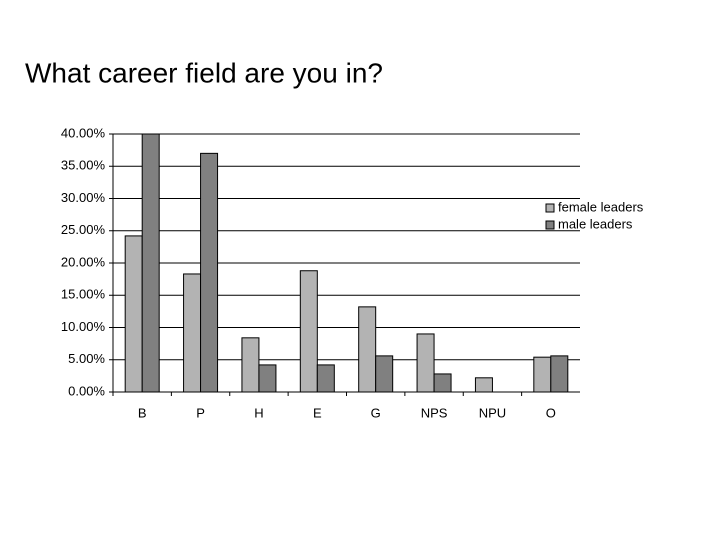  What do you see at coordinates (200, 412) in the screenshot?
I see `x-tick-label: P` at bounding box center [200, 412].